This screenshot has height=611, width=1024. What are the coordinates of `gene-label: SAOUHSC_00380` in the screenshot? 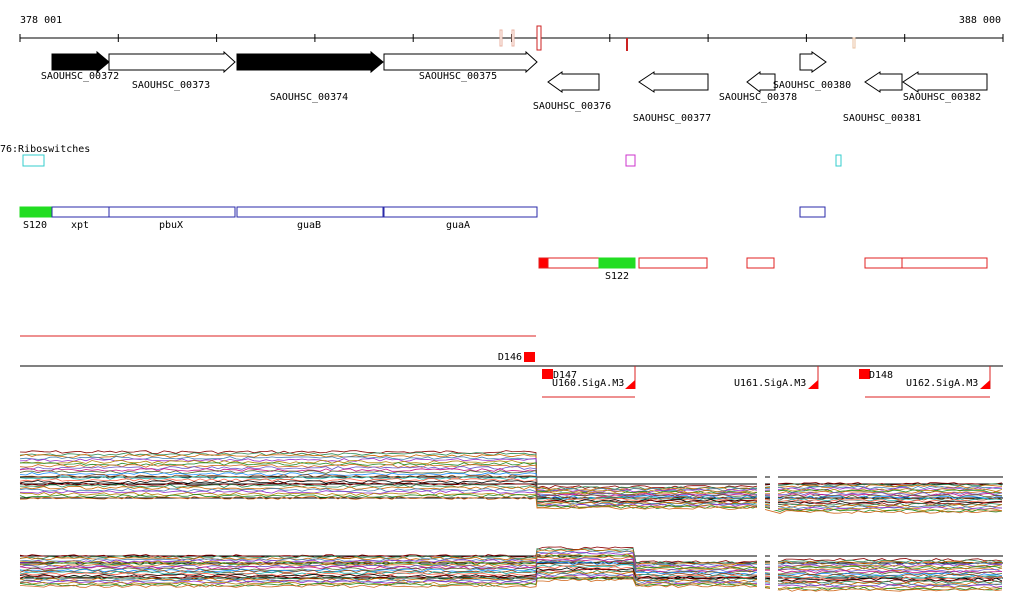 It's located at (812, 85).